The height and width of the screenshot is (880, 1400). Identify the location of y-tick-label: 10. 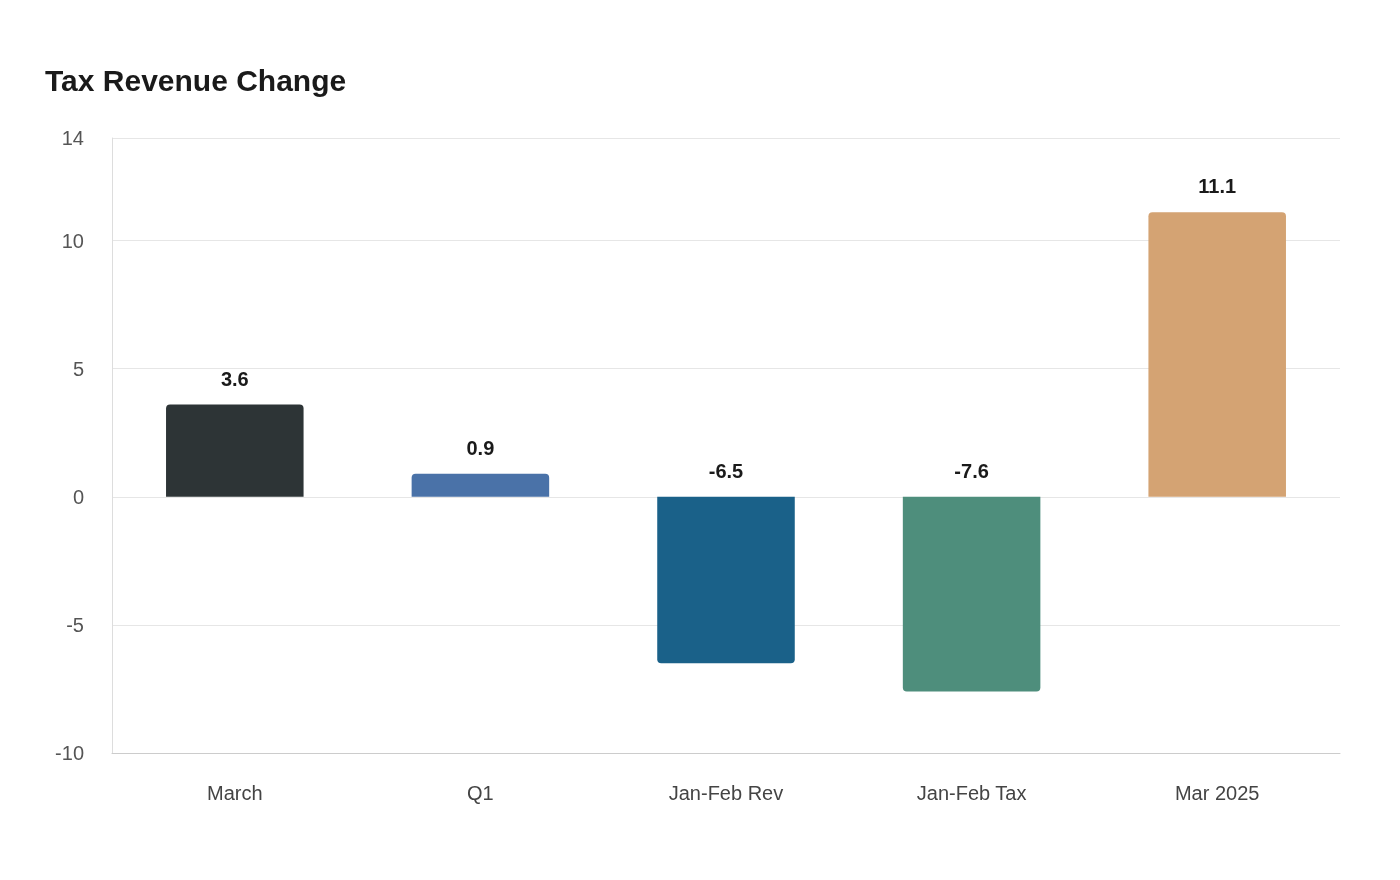
(72, 240).